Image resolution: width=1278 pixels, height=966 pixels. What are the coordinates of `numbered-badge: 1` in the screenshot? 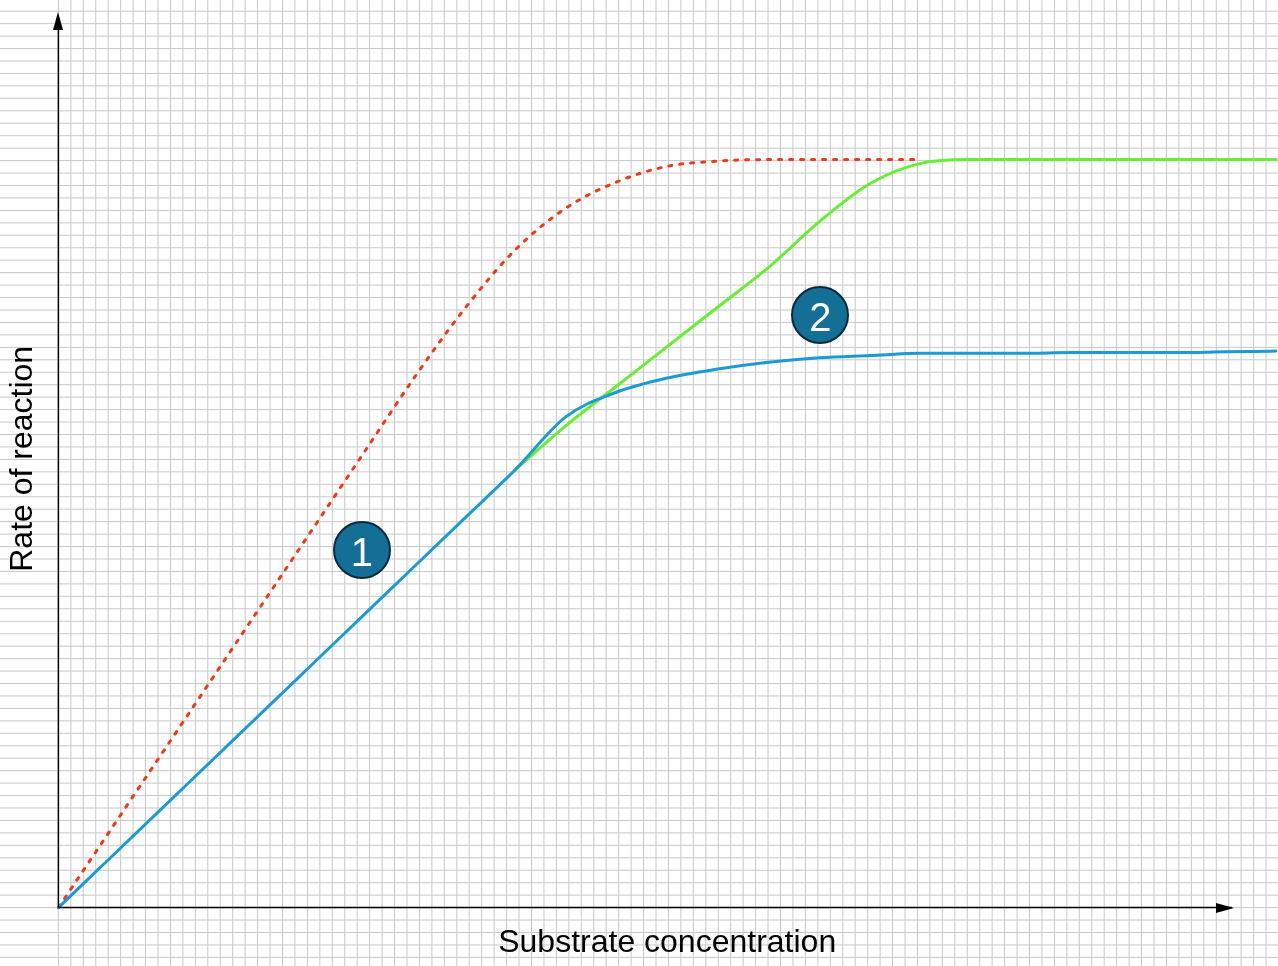 It's located at (361, 550).